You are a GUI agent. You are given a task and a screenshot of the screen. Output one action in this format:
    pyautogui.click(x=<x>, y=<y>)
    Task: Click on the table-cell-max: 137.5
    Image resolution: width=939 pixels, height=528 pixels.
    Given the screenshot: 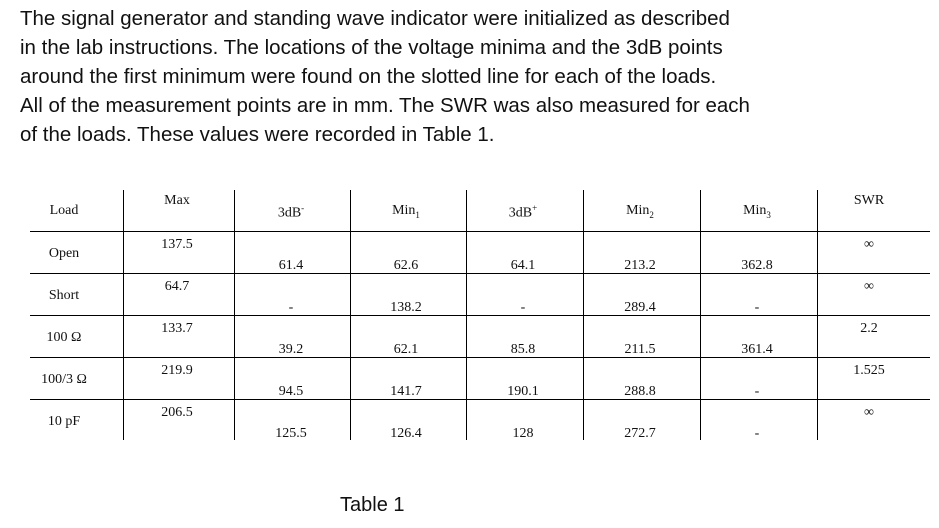 What is the action you would take?
    pyautogui.click(x=177, y=244)
    